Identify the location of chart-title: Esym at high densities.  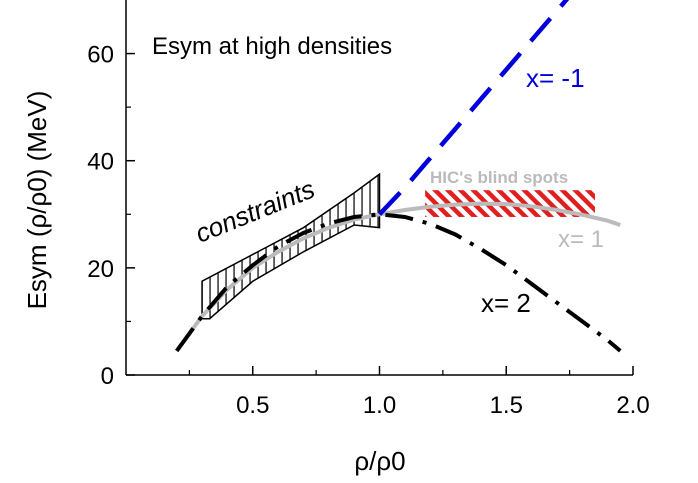
(272, 46).